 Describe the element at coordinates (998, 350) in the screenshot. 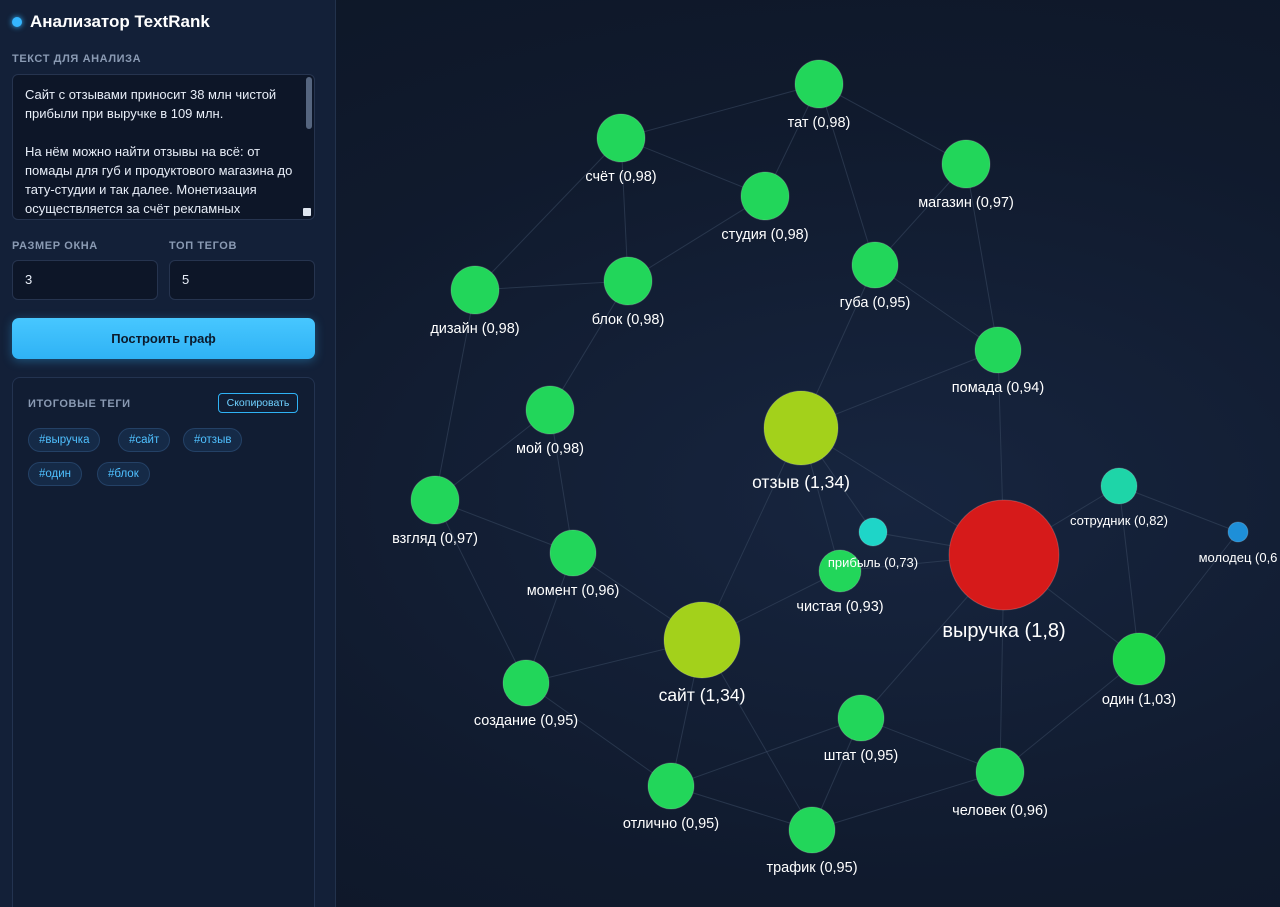

I see `graph-node-помада` at that location.